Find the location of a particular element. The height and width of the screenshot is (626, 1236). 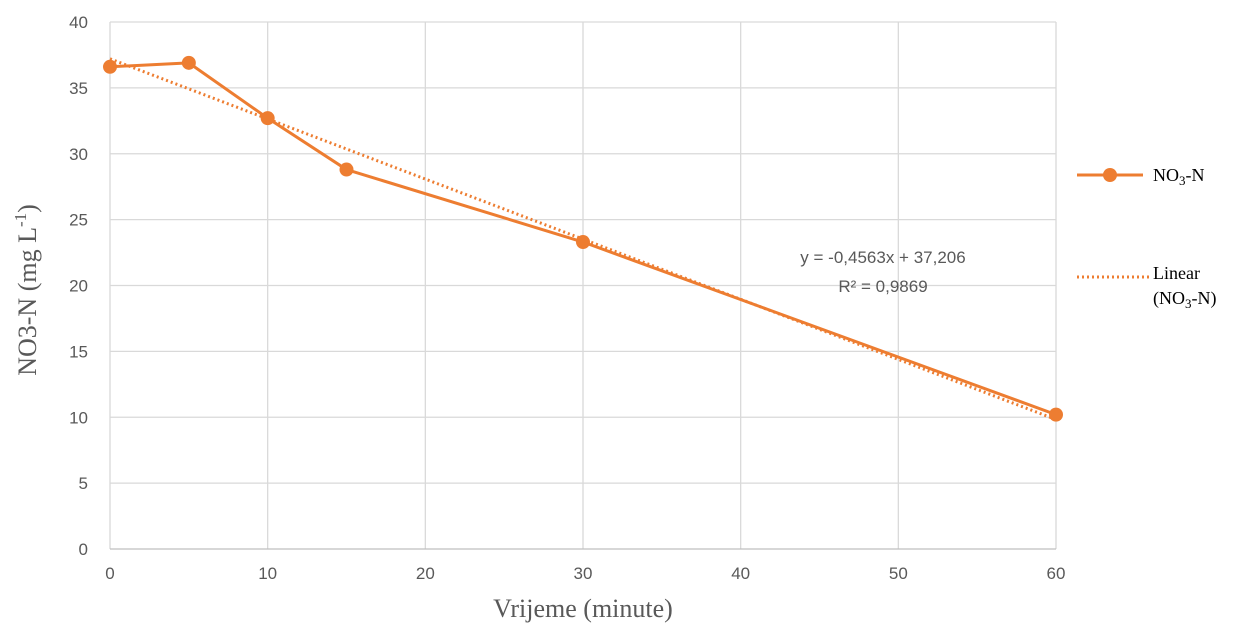

x-tick-label: 30 is located at coordinates (583, 573).